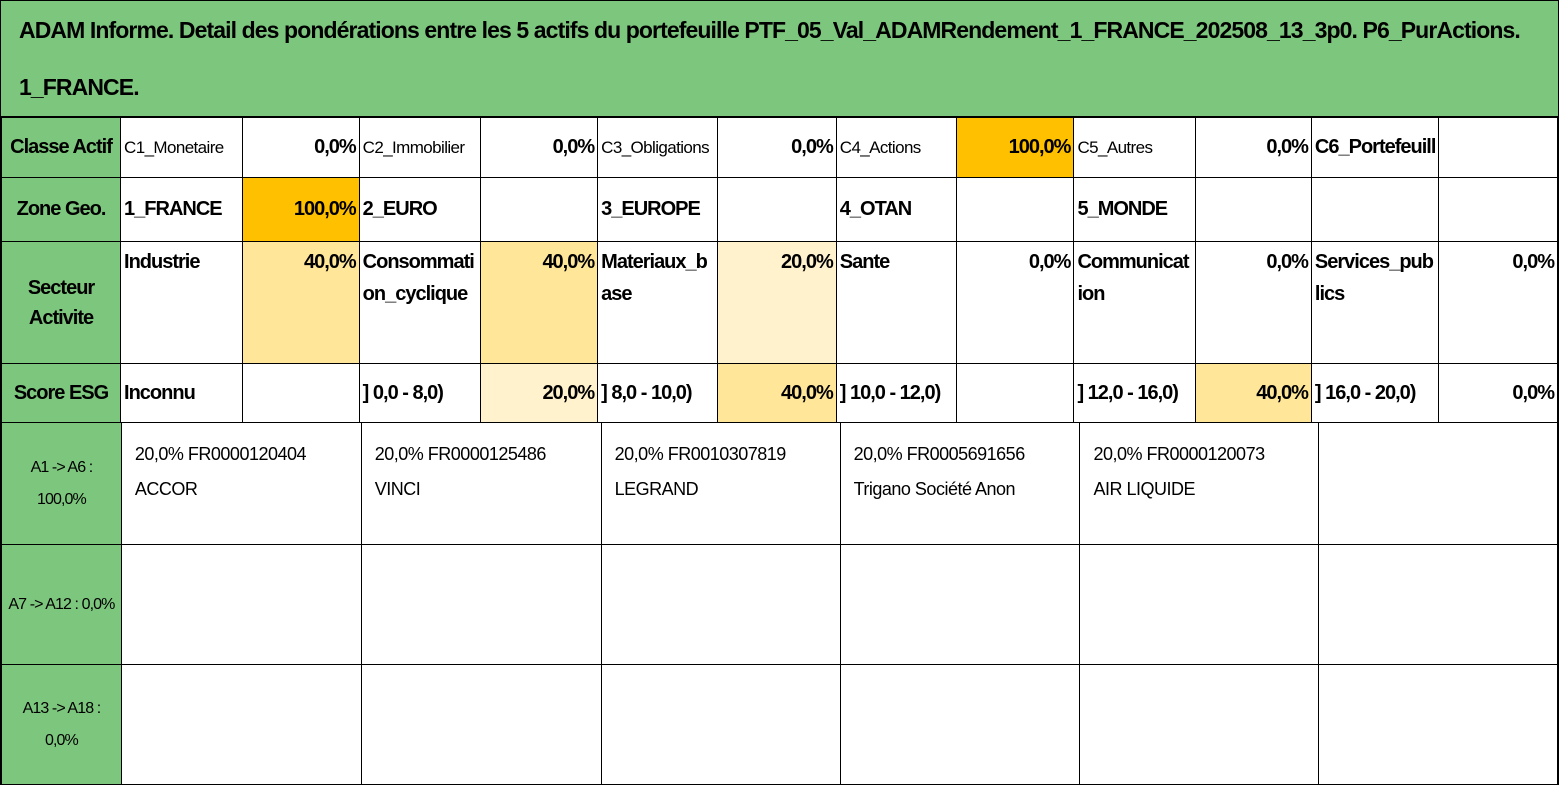 Image resolution: width=1559 pixels, height=785 pixels. Describe the element at coordinates (658, 147) in the screenshot. I see `classe-actif-label: C3_Obligations` at that location.